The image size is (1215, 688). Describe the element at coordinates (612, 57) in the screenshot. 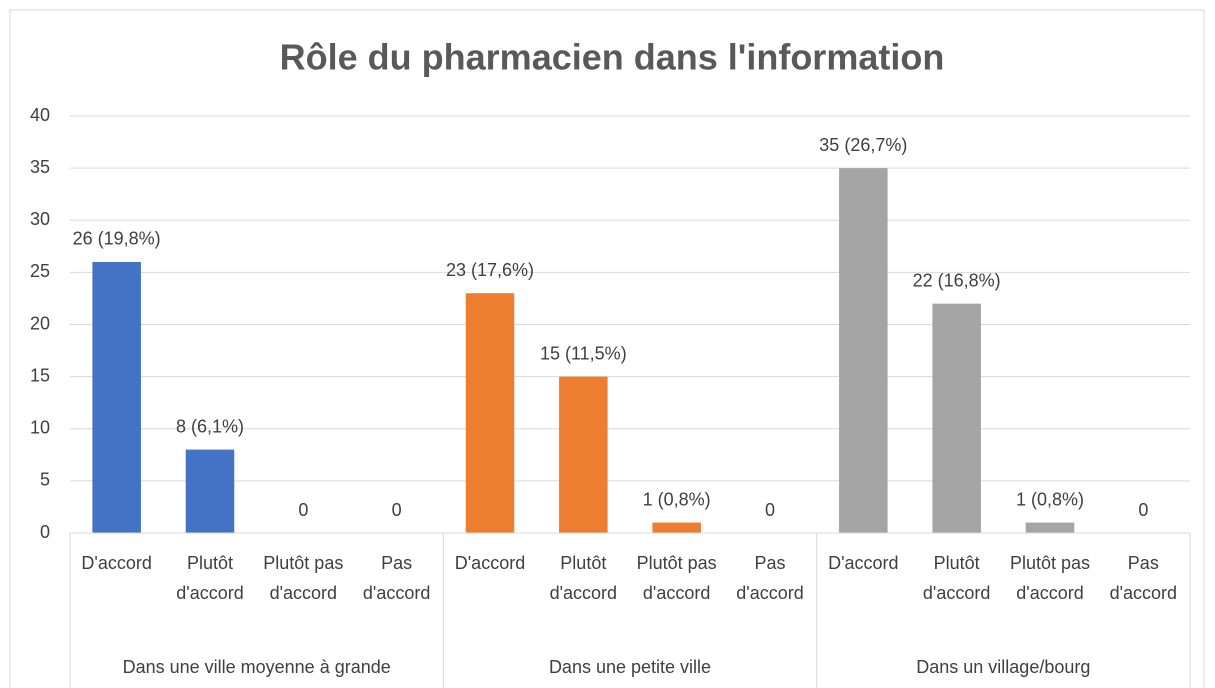

I see `chart-title: Rôle du pharmacien dans l'information` at that location.